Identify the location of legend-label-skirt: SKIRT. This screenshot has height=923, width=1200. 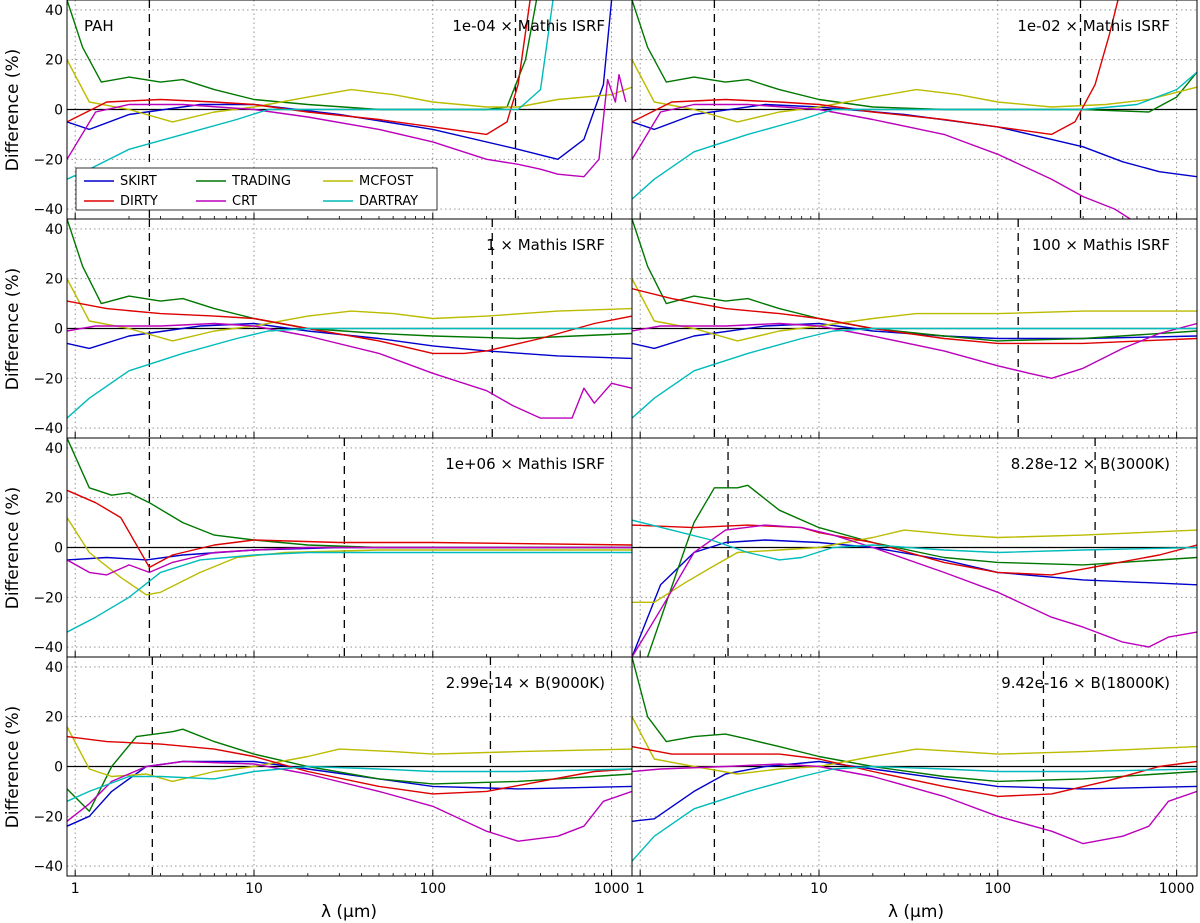
(138, 181).